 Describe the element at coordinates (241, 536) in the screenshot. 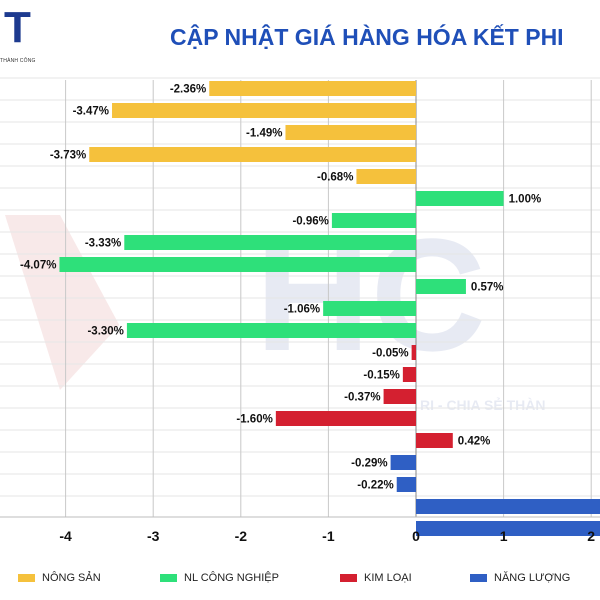

I see `x-tick-label: -2` at that location.